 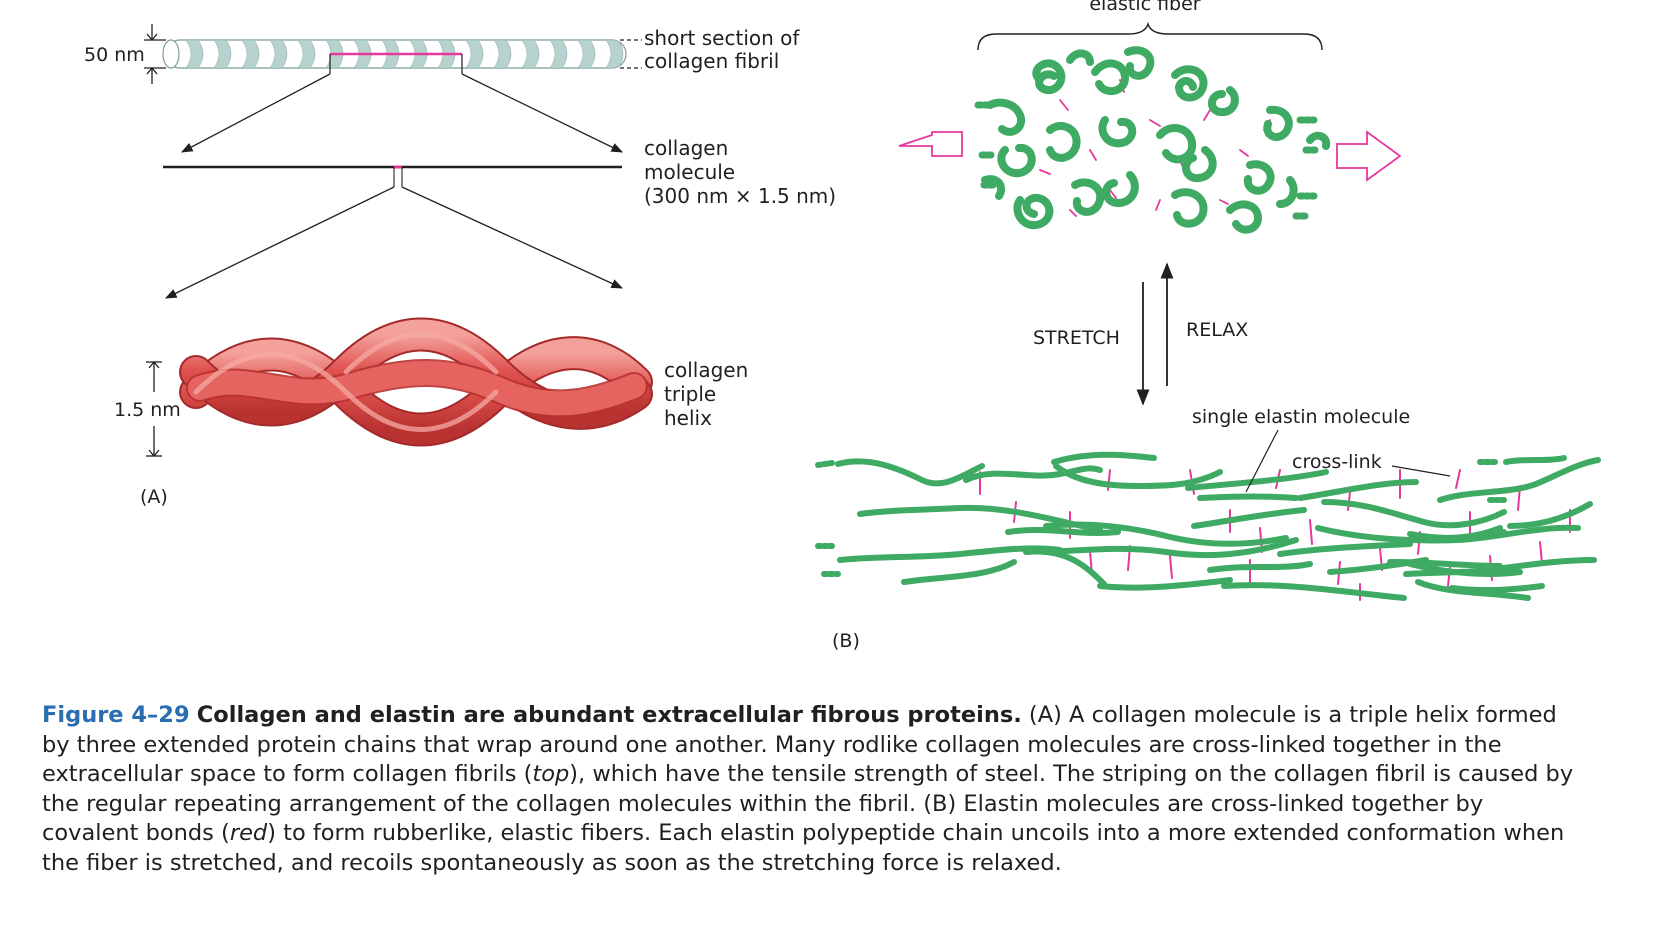 What do you see at coordinates (740, 196) in the screenshot?
I see `molecule-label-line3: (300 nm × 1.5 nm)` at bounding box center [740, 196].